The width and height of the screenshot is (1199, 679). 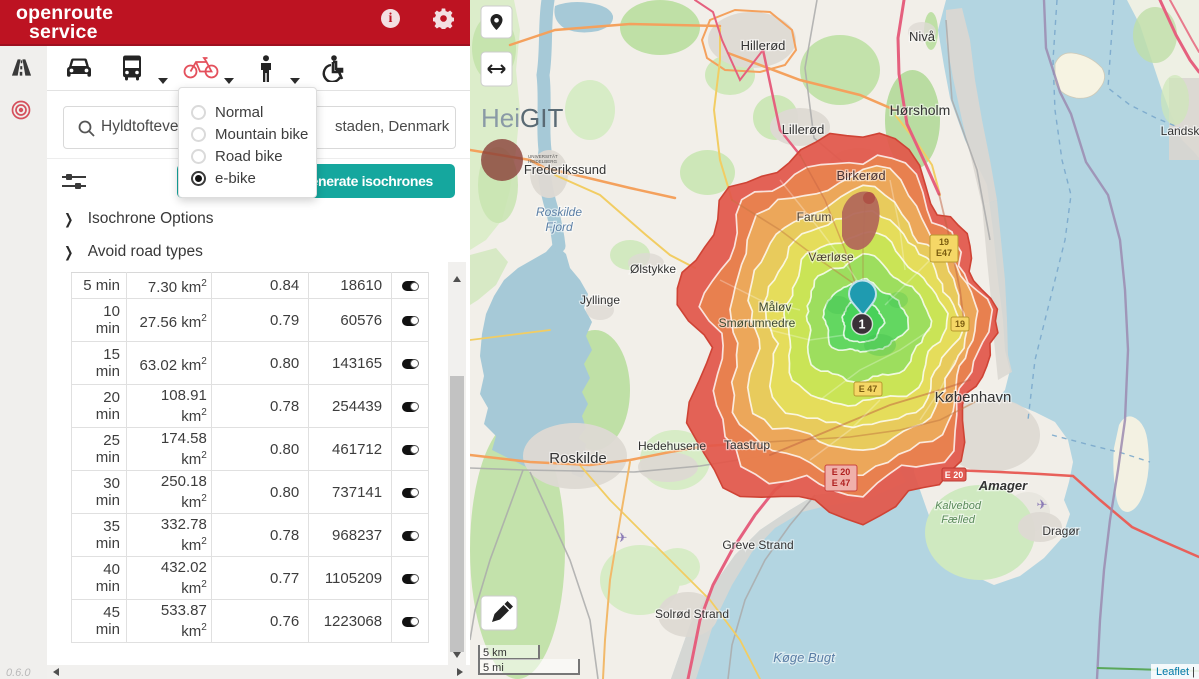 I want to click on svg-text: Lillerød, so click(x=803, y=129).